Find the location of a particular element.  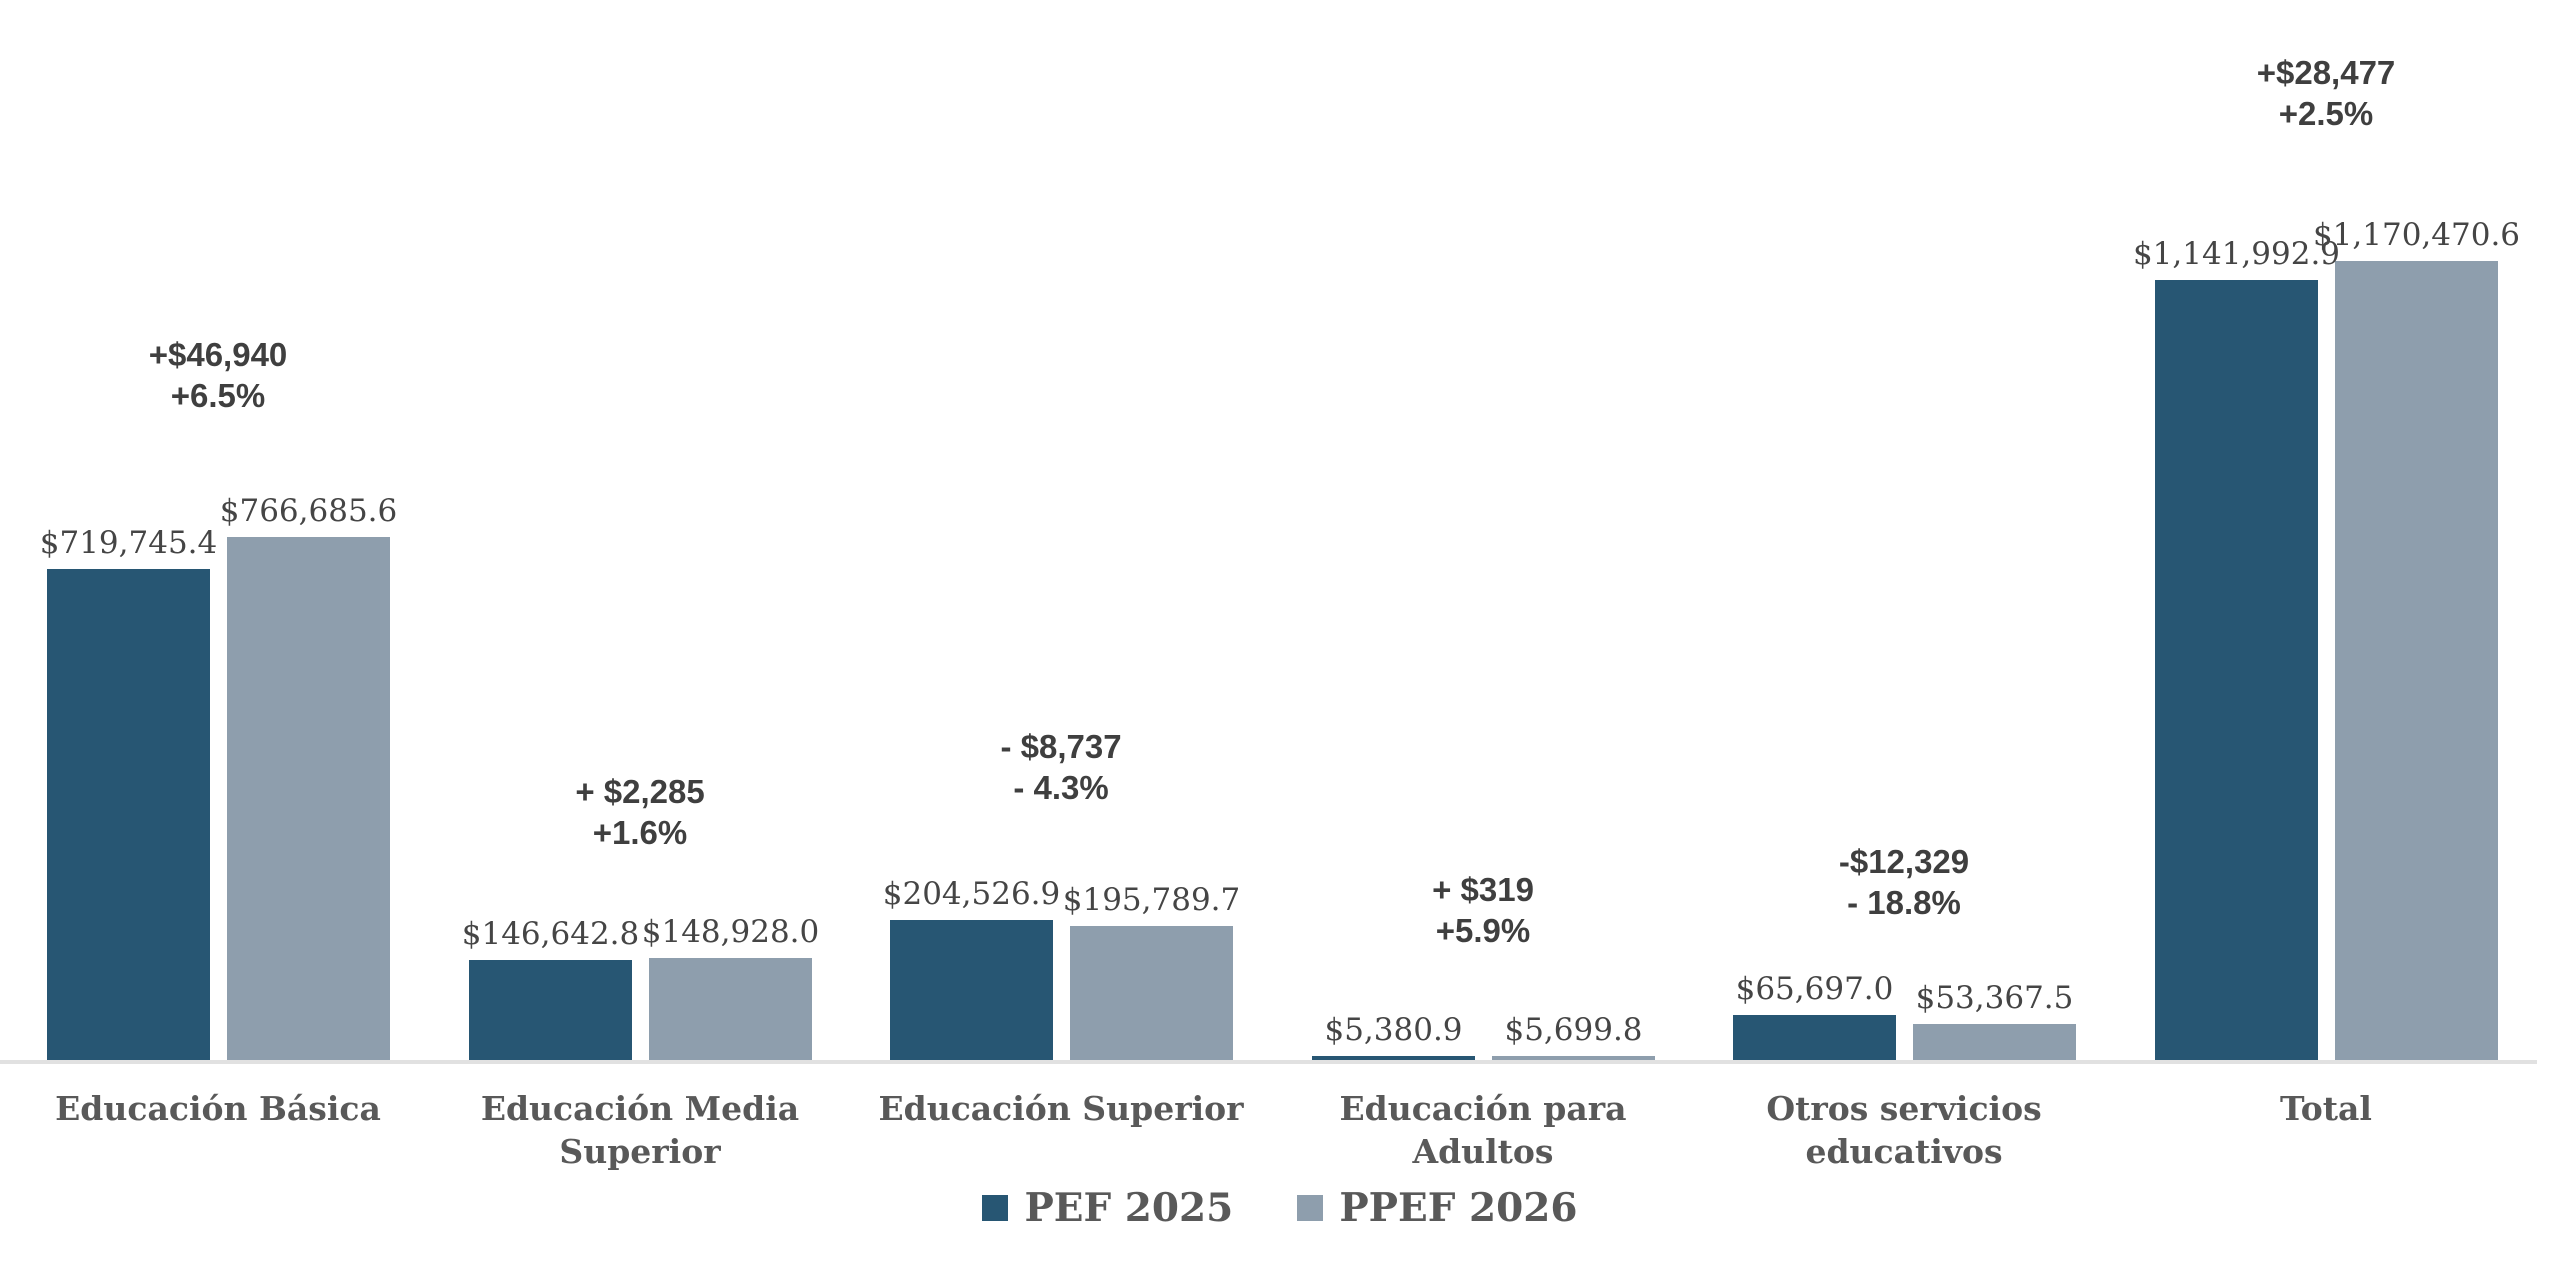

value-label-pef-2025: $1,141,992.9 is located at coordinates (2236, 254).